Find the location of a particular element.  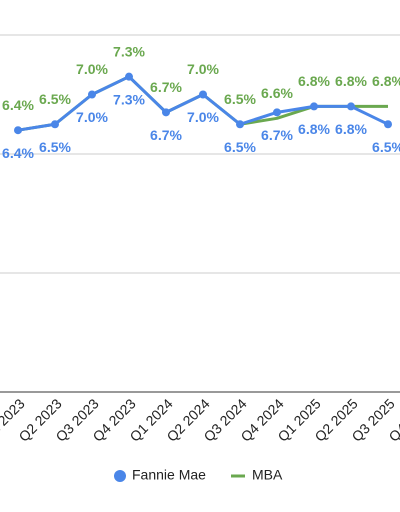

legend-marker is located at coordinates (120, 476).